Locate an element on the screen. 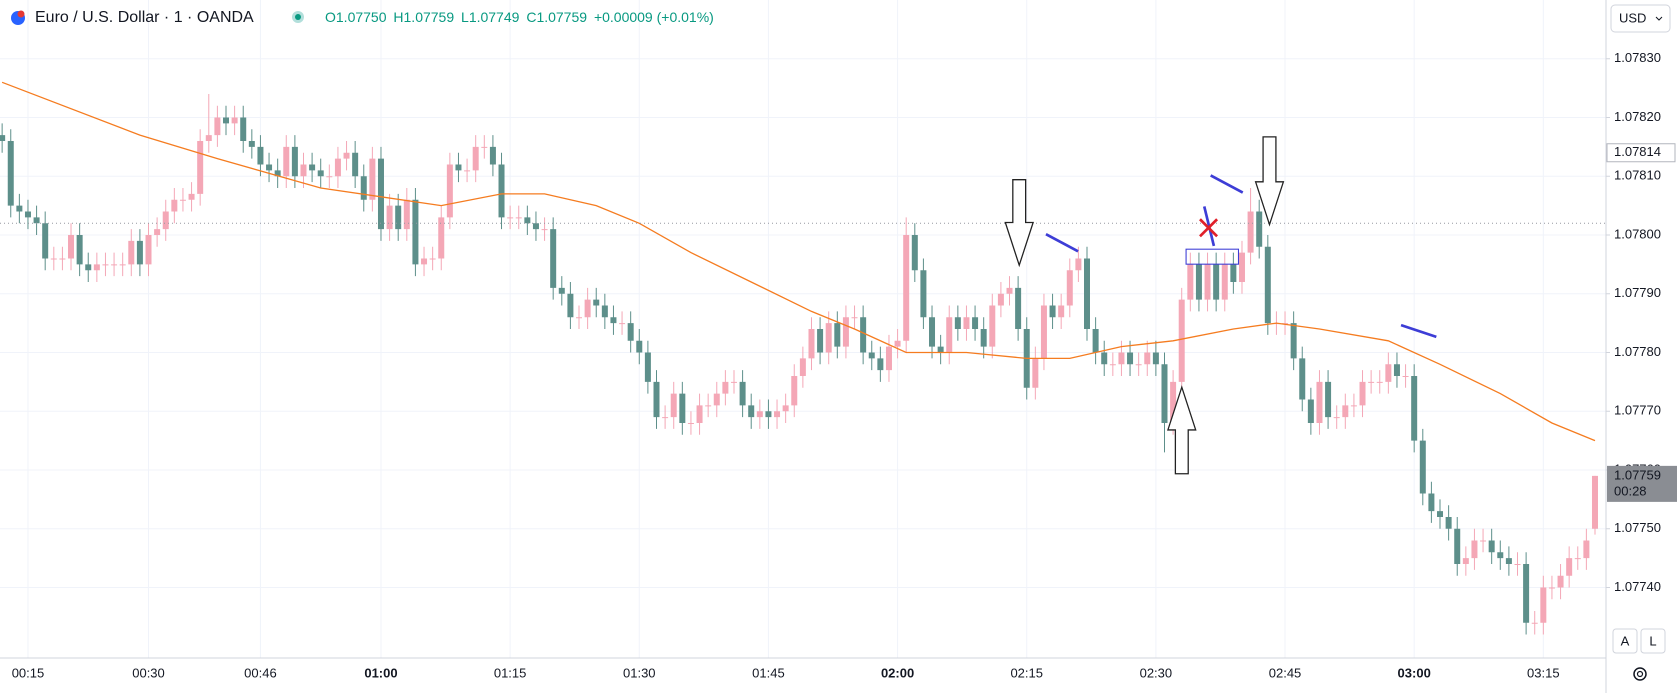  log-scale-button is located at coordinates (1653, 641).